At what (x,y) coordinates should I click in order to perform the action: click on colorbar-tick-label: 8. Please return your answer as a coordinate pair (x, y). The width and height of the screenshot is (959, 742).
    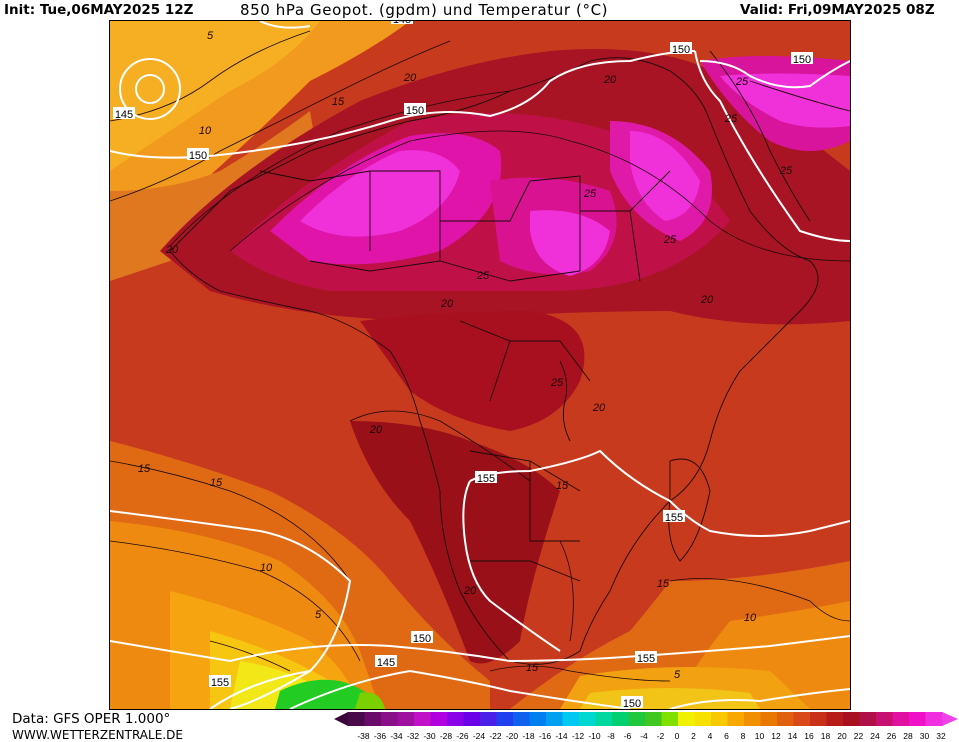
    Looking at the image, I should click on (743, 736).